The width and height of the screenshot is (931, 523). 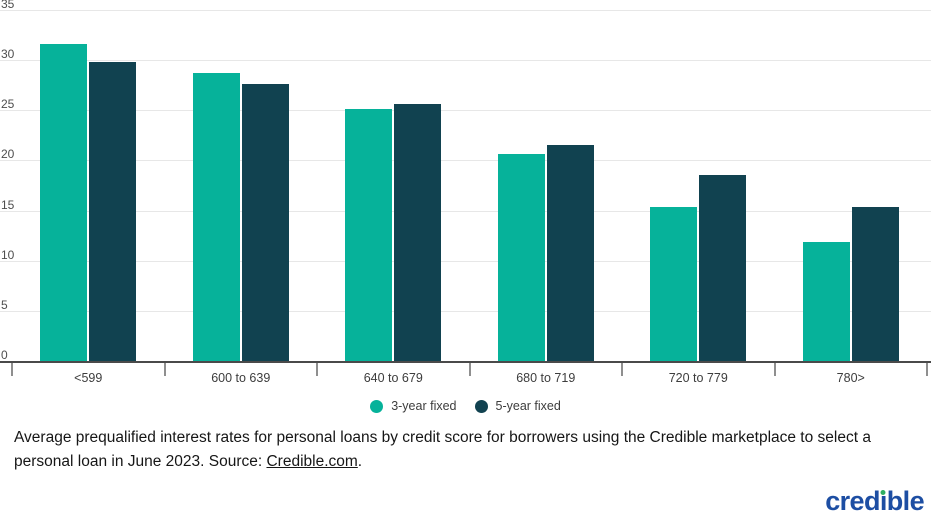 What do you see at coordinates (528, 406) in the screenshot?
I see `legend-label: 5-year fixed` at bounding box center [528, 406].